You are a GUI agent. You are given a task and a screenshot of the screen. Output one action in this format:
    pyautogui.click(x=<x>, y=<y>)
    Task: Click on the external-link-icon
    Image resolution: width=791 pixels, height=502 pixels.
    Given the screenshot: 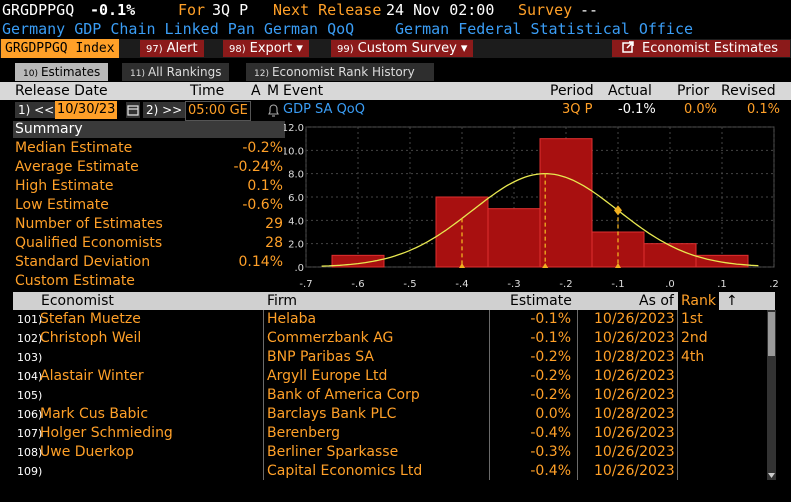 What is the action you would take?
    pyautogui.click(x=628, y=47)
    